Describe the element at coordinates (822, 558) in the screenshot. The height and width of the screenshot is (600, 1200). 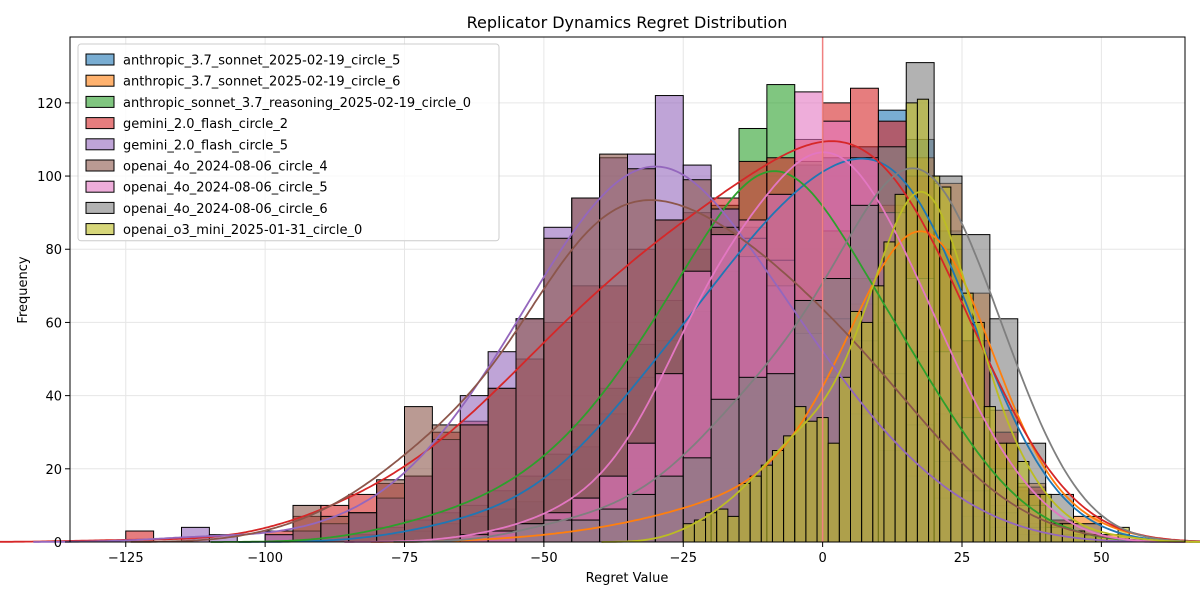
I see `x-tick-label: 0` at that location.